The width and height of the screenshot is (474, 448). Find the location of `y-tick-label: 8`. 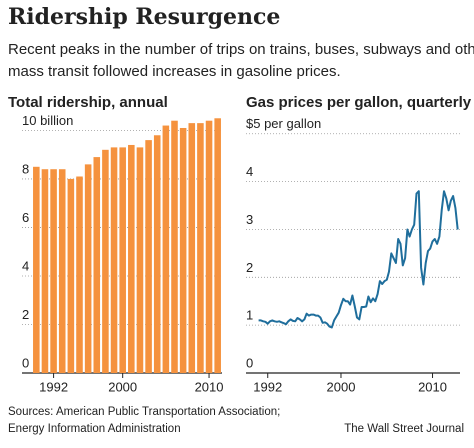

y-tick-label: 8 is located at coordinates (25, 168).